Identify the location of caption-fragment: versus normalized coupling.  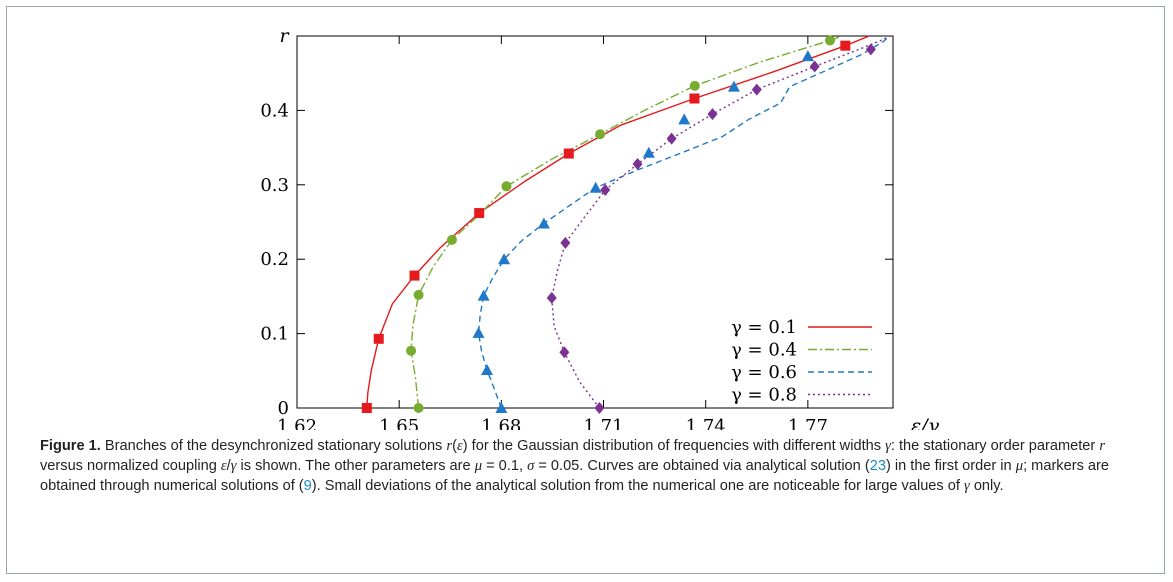
(130, 466).